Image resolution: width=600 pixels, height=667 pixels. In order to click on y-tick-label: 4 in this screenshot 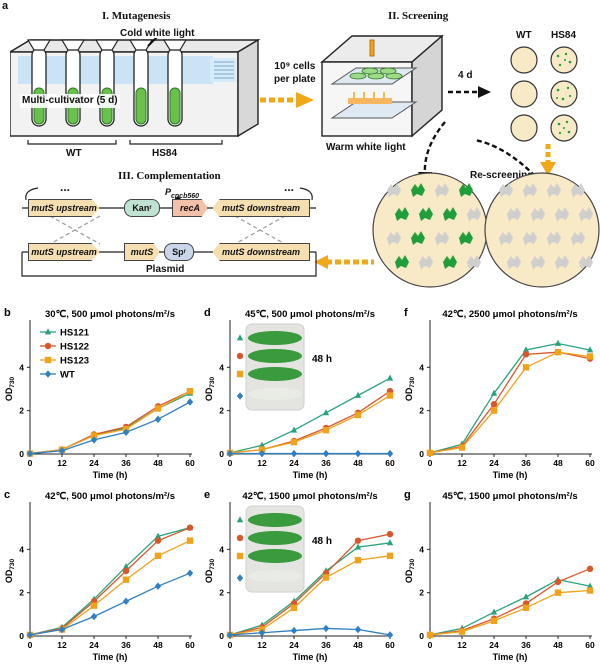, I will do `click(221, 549)`.